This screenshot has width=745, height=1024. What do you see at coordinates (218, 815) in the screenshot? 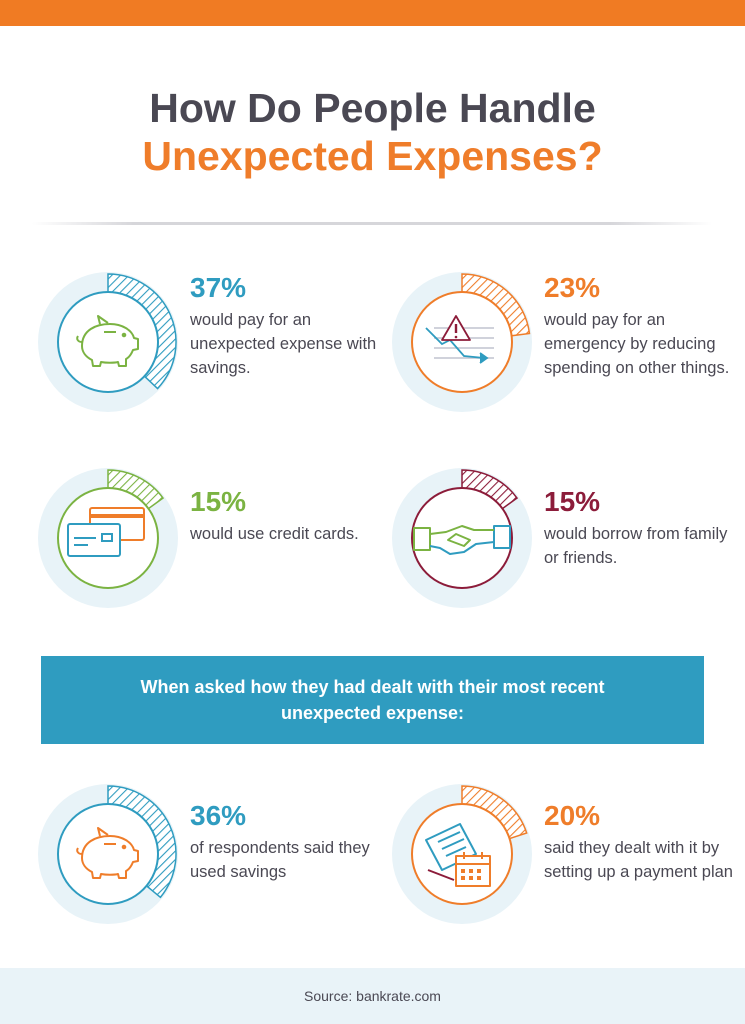
I see `stat-percent: 36%` at bounding box center [218, 815].